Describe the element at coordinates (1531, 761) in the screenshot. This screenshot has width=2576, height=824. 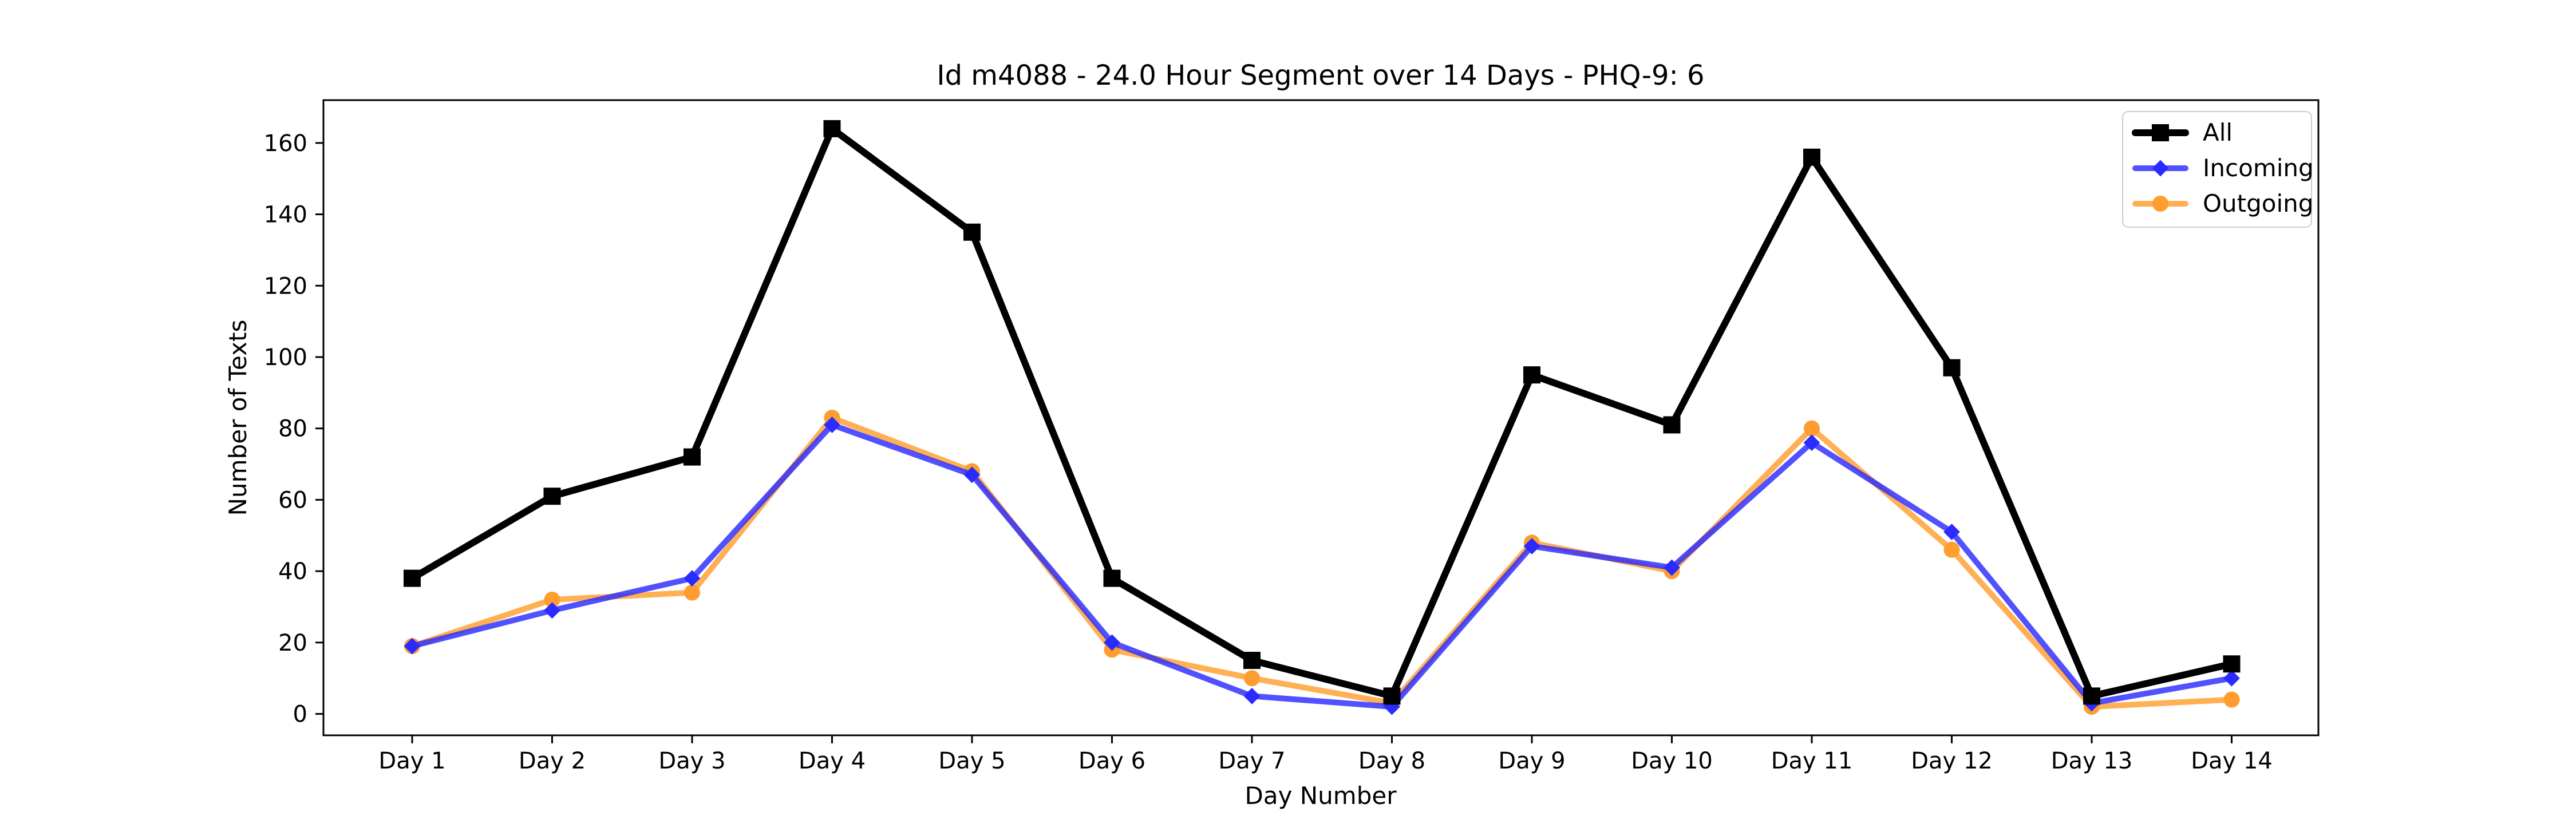
I see `x-tick-label: Day 9` at that location.